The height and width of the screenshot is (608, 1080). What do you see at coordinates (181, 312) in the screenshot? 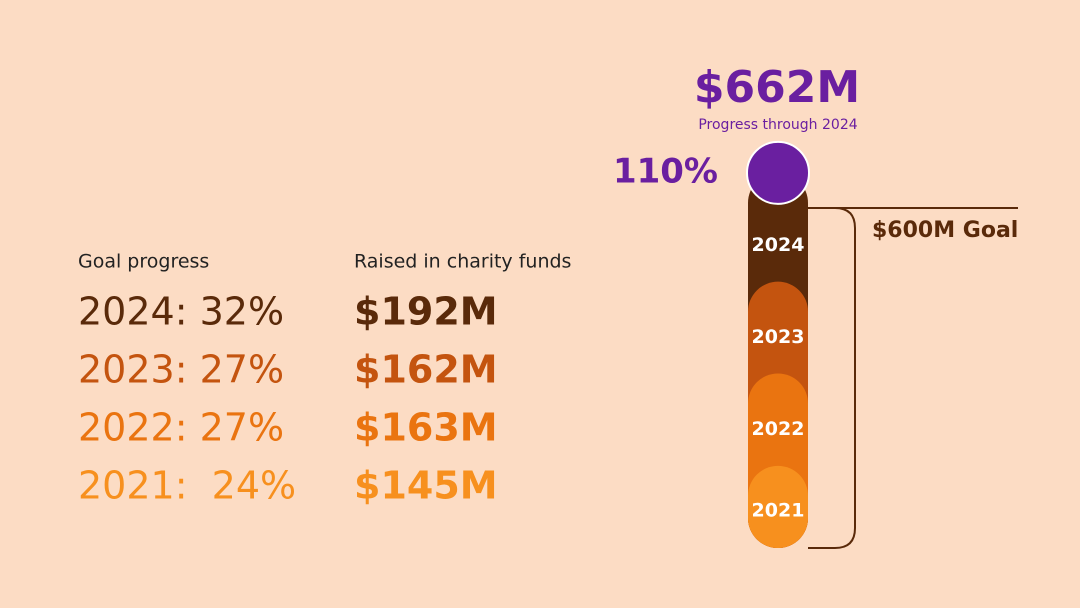
I see `progress-row: 2024: 32%` at bounding box center [181, 312].